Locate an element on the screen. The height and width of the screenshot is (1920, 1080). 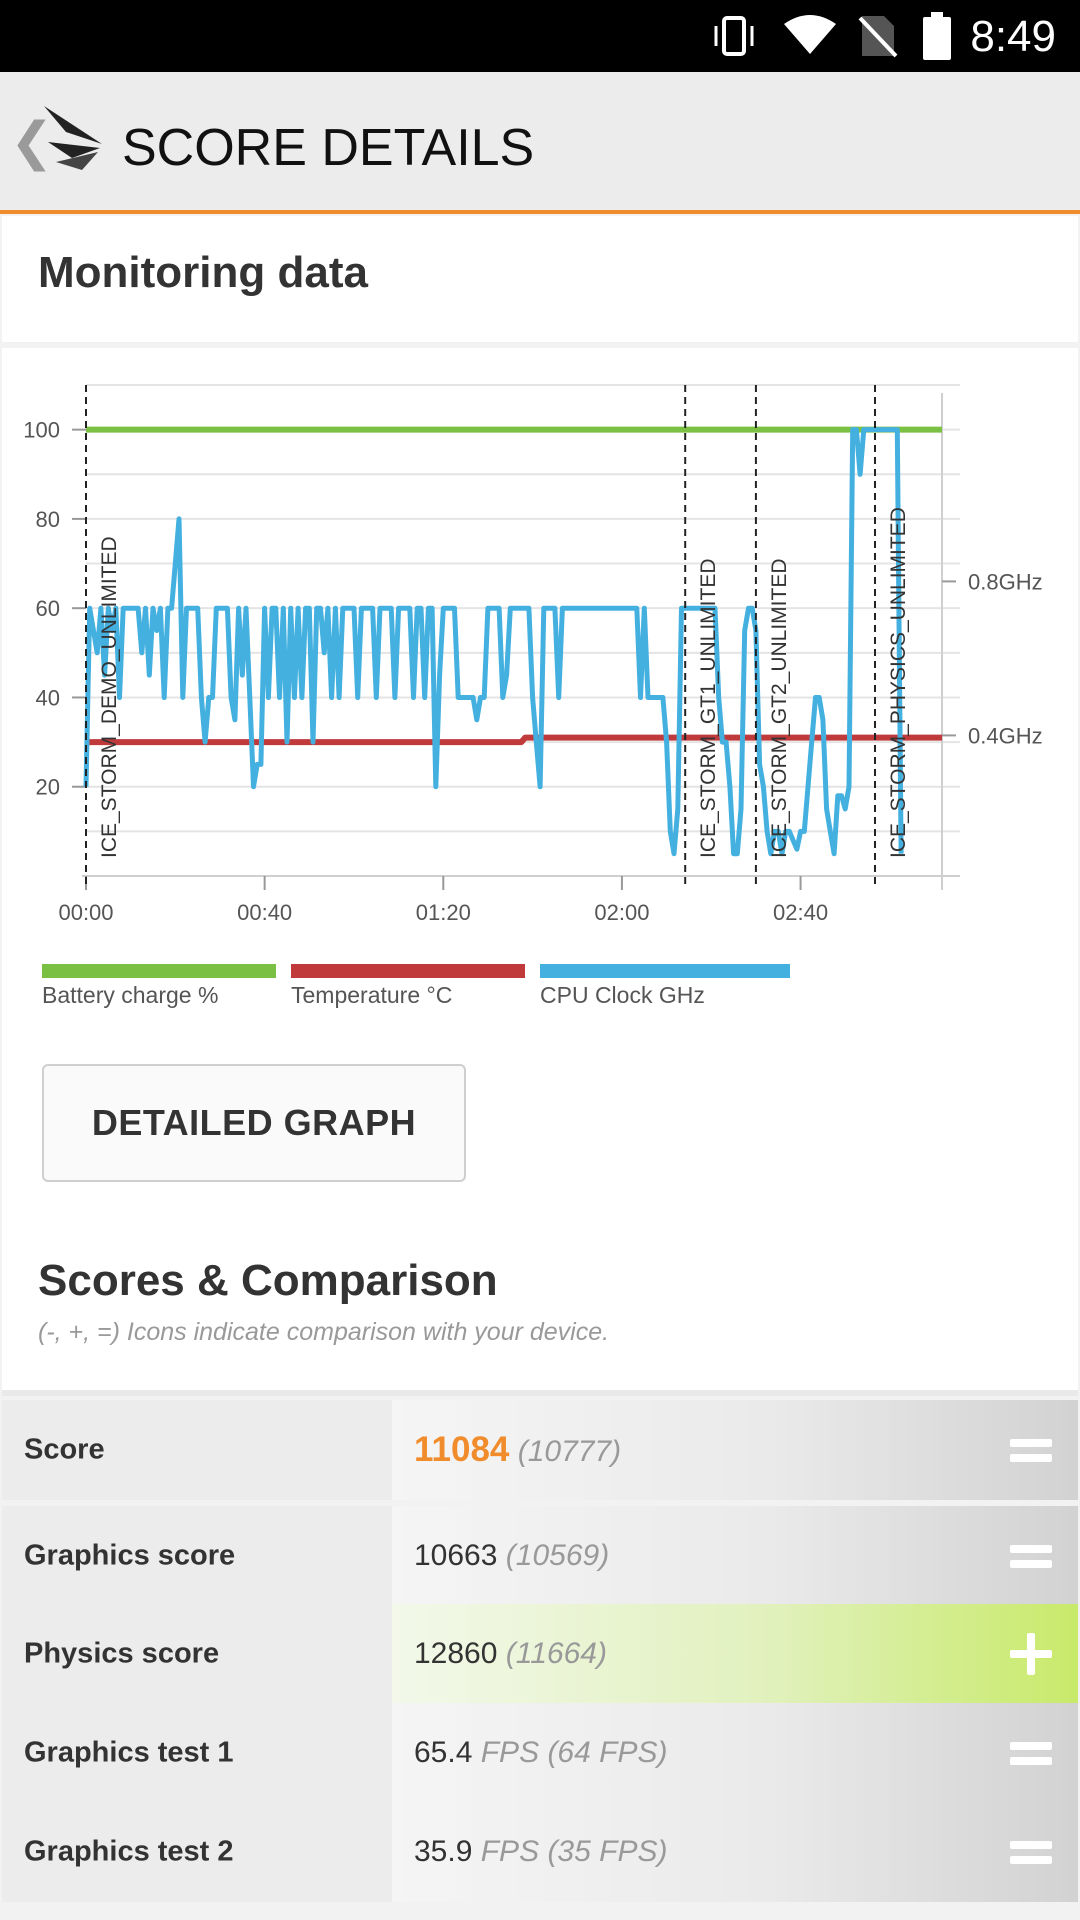
score-value: 35.9 is located at coordinates (443, 1851).